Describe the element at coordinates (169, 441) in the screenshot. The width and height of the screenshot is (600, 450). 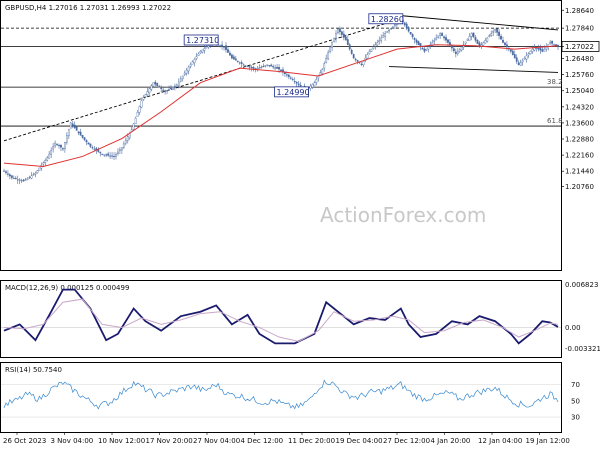
I see `time-tick-label: 17 Nov 20:00` at that location.